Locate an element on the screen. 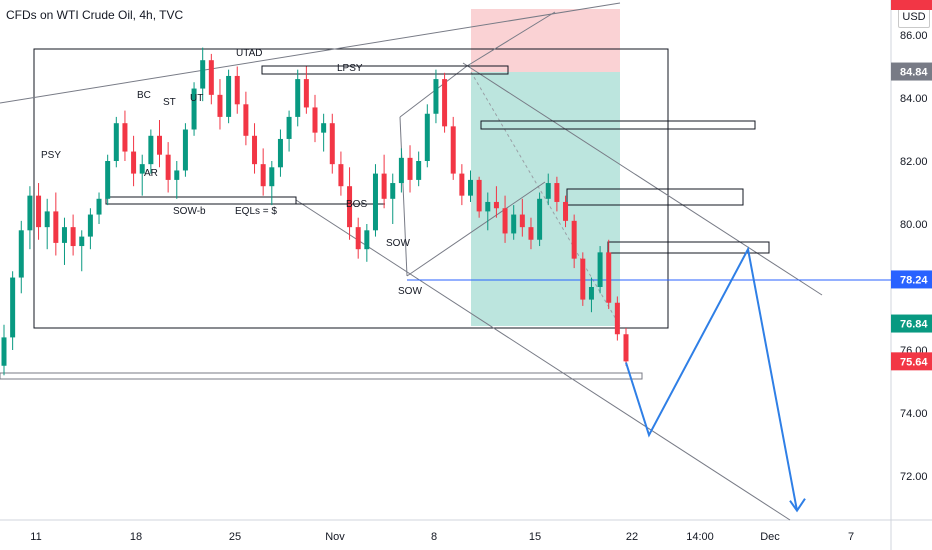 Image resolution: width=932 pixels, height=550 pixels. upper-trendline is located at coordinates (310, 53).